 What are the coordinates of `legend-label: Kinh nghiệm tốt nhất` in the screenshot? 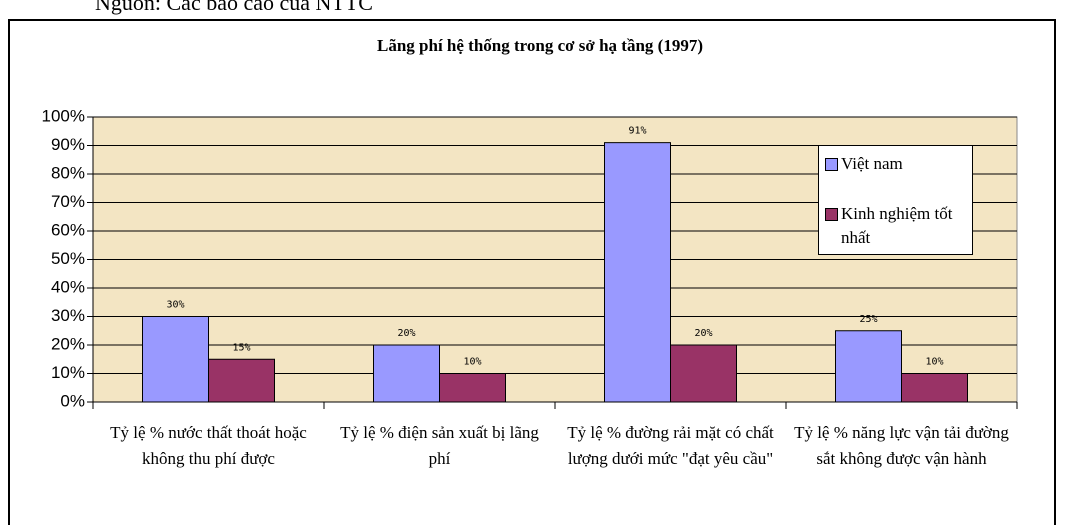 It's located at (897, 225).